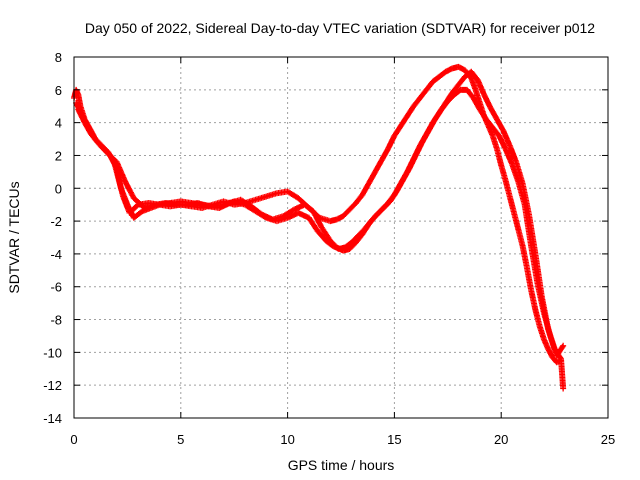  Describe the element at coordinates (73, 439) in the screenshot. I see `x-tick-label: 0` at that location.